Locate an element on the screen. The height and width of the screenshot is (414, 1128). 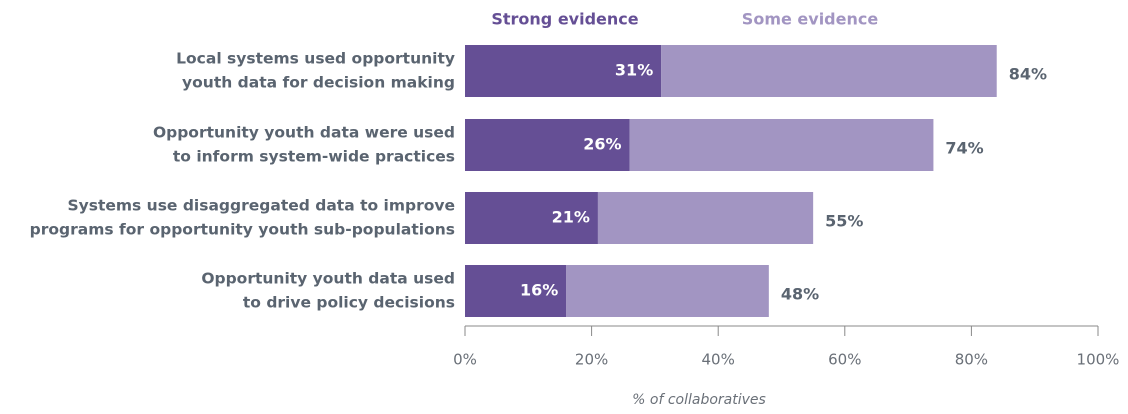
total-label: 48% is located at coordinates (800, 294).